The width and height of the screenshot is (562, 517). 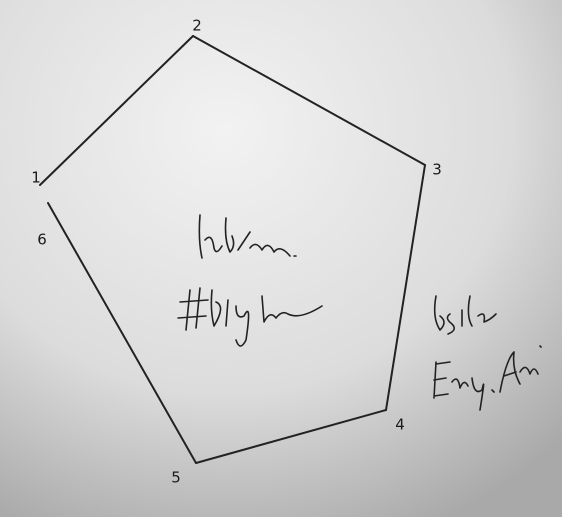 I want to click on vertex-label: 2, so click(x=197, y=26).